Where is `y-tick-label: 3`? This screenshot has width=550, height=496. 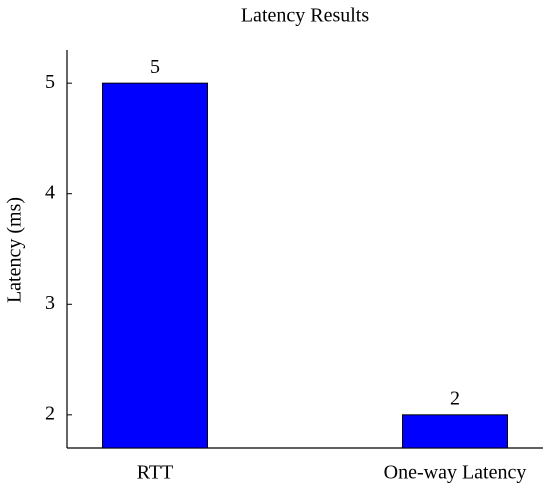 y-tick-label: 3 is located at coordinates (50, 303).